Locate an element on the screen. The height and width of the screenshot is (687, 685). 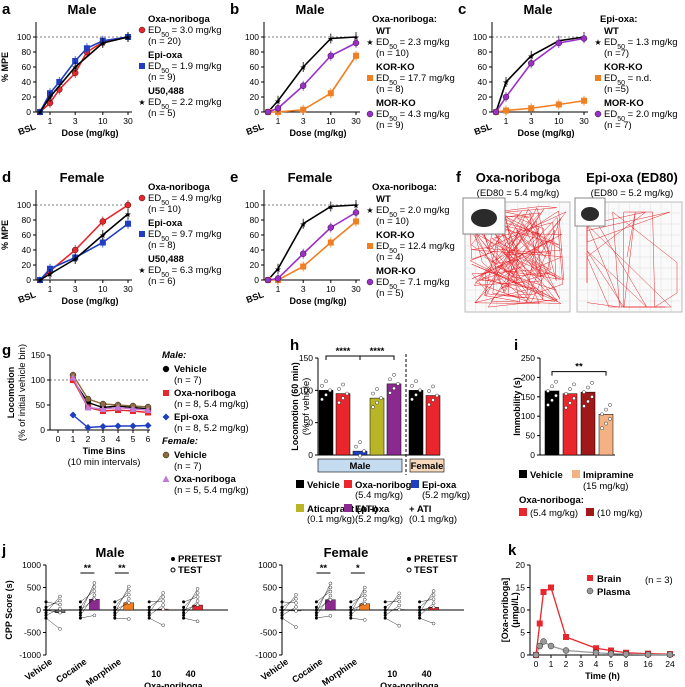
legend-test-marker is located at coordinates (173, 570).